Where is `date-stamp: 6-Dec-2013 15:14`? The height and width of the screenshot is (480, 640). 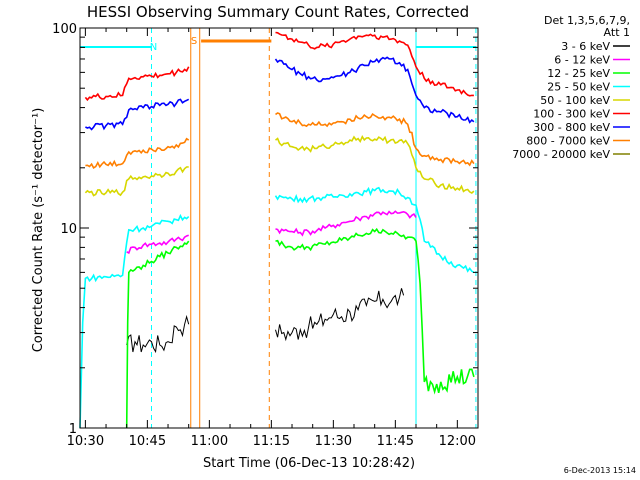 date-stamp: 6-Dec-2013 15:14 is located at coordinates (600, 470).